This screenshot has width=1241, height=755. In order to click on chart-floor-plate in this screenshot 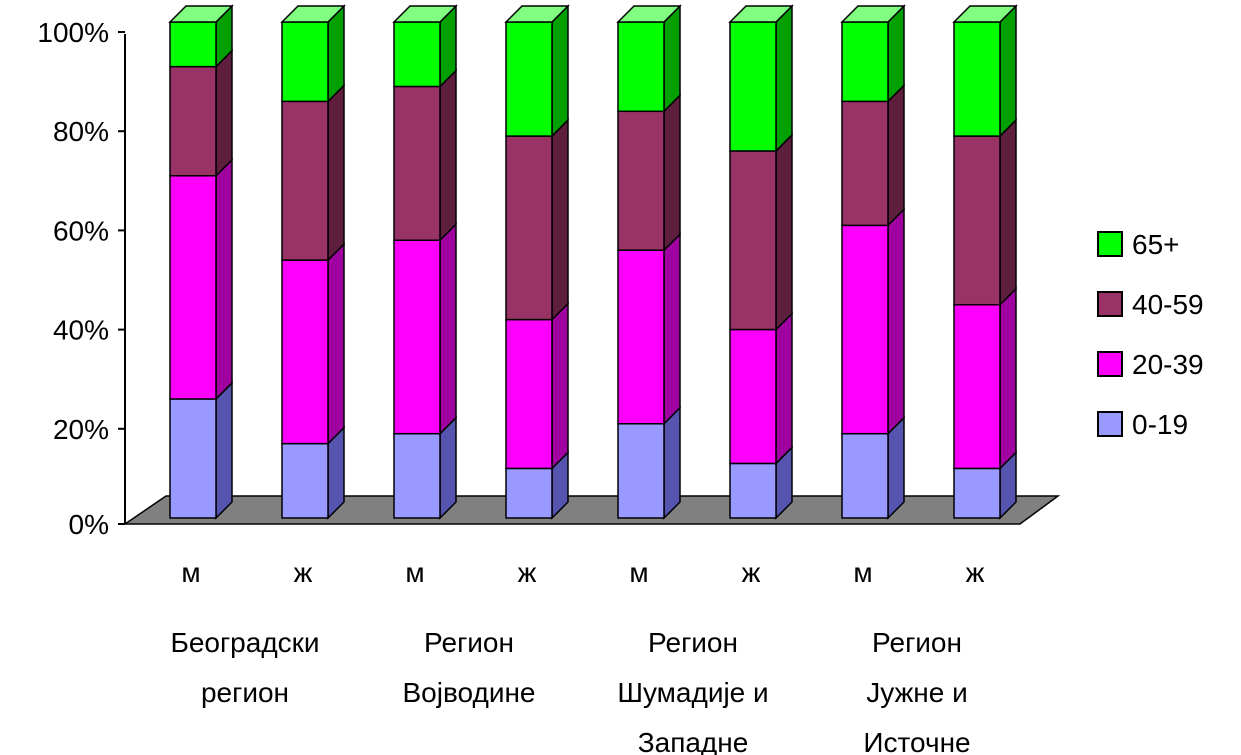, I will do `click(591, 510)`.